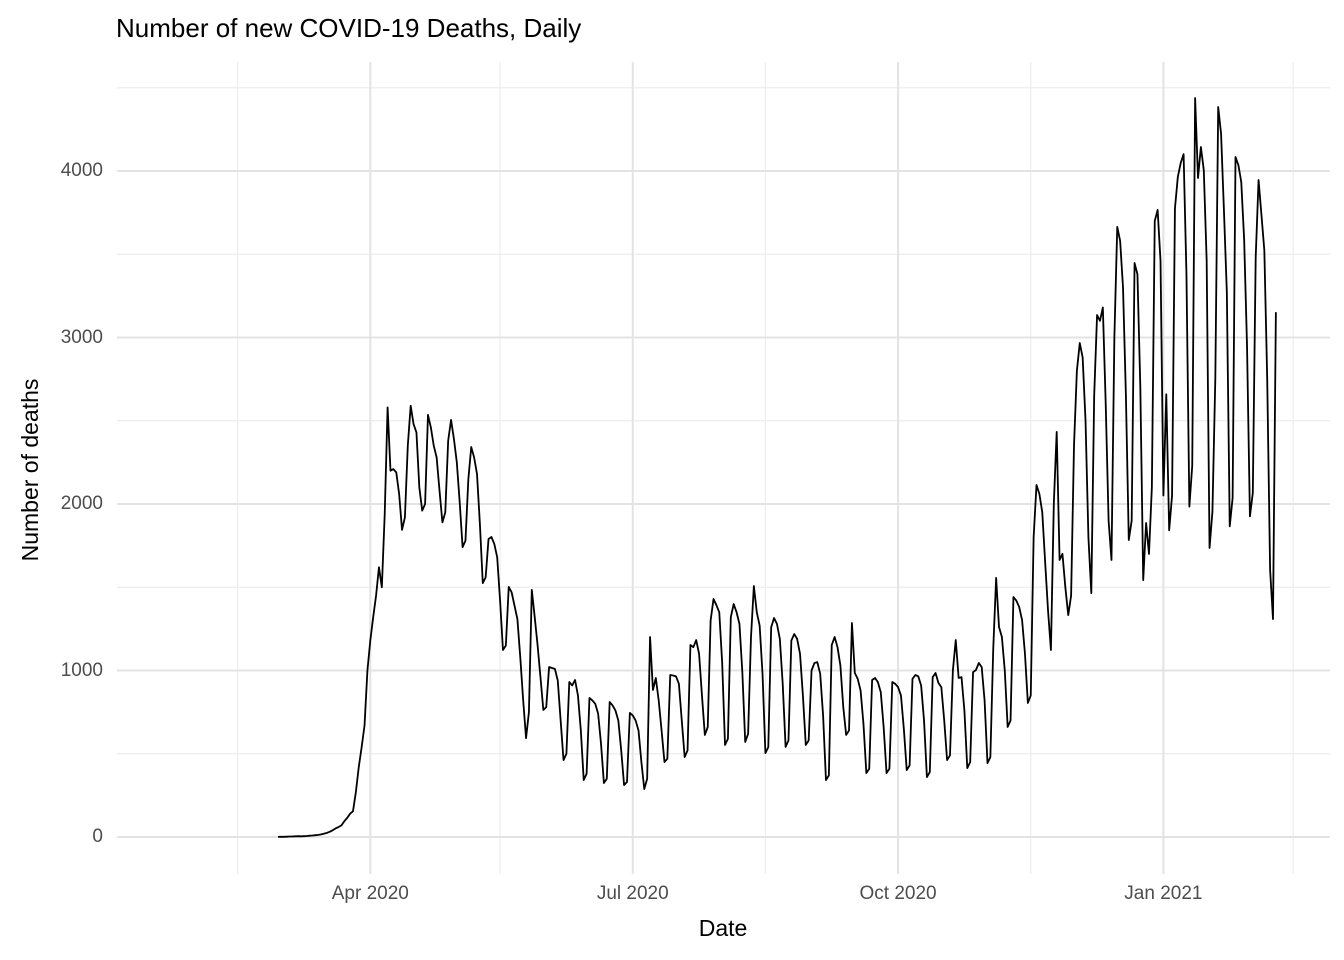 The image size is (1344, 960). What do you see at coordinates (723, 928) in the screenshot?
I see `x-axis-title: Date` at bounding box center [723, 928].